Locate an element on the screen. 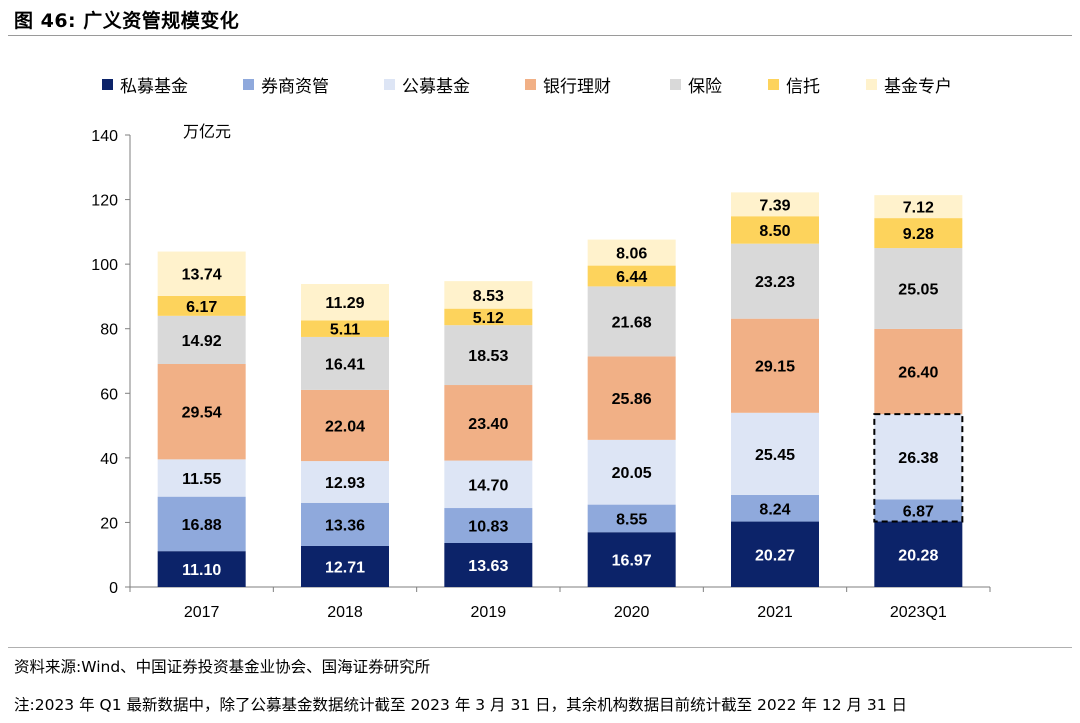  y-tick-label: 140 is located at coordinates (104, 136).